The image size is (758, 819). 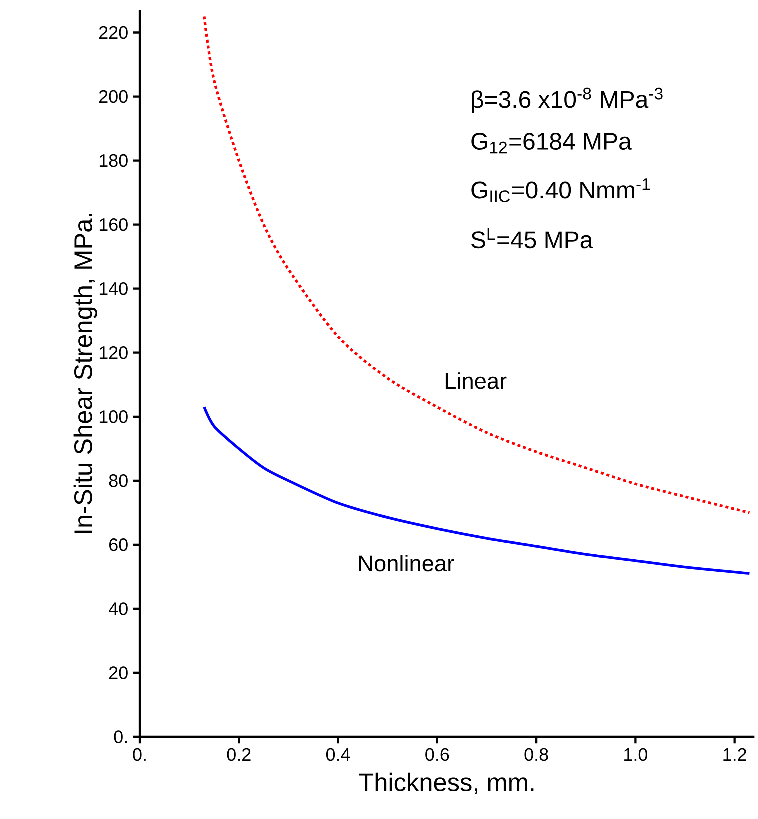 What do you see at coordinates (533, 238) in the screenshot?
I see `annotation: S$^{L}$=45 MPa` at bounding box center [533, 238].